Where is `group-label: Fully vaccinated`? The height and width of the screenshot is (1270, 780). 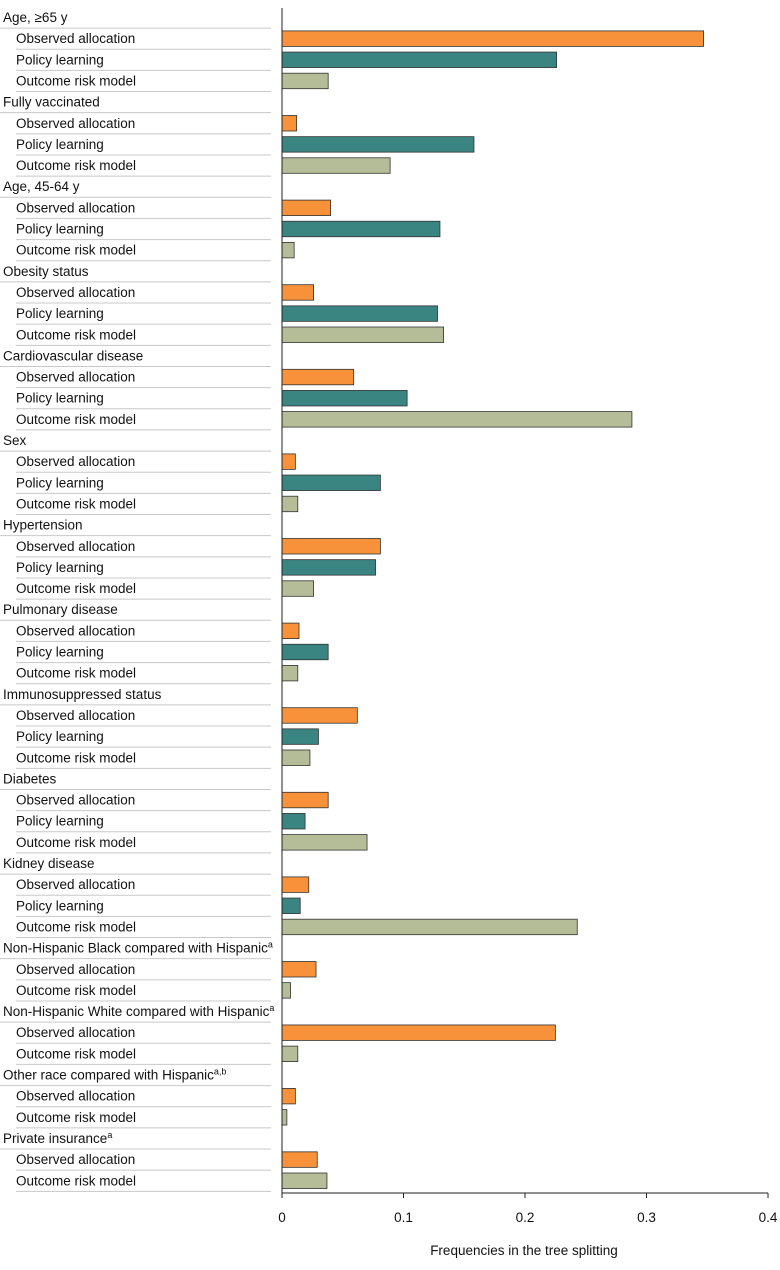
group-label: Fully vaccinated is located at coordinates (51, 102).